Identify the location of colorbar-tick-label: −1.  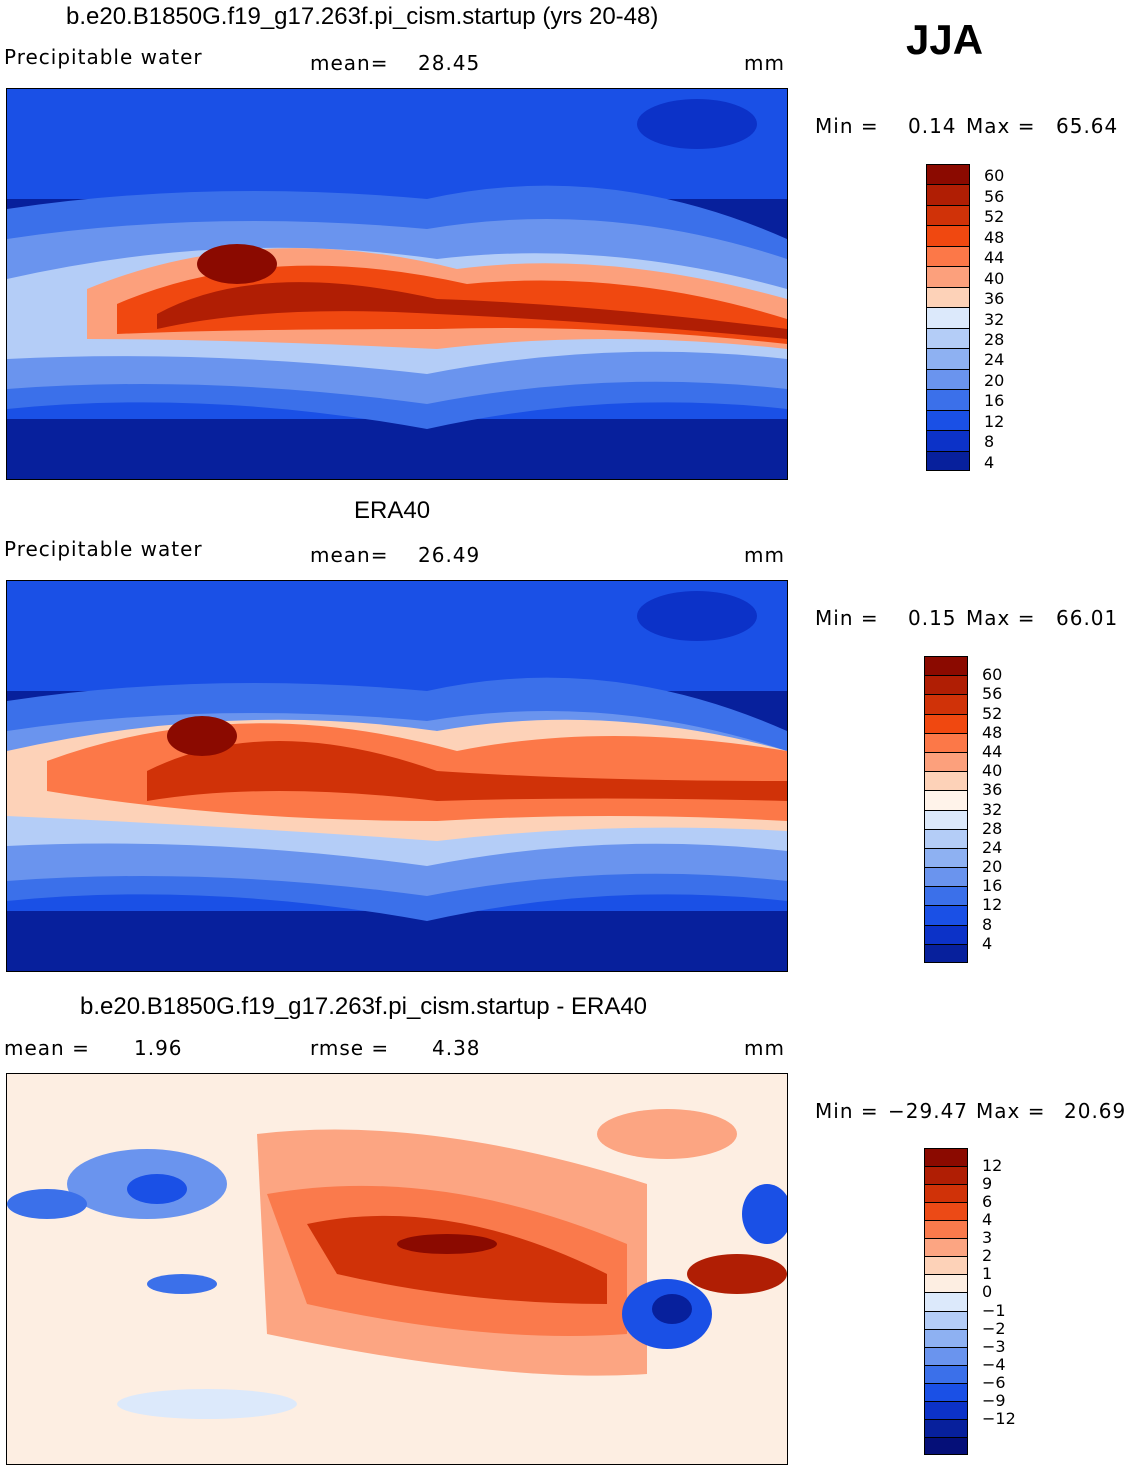
(994, 1310).